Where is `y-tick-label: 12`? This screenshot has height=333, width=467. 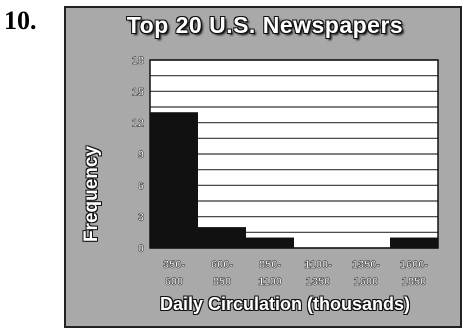 y-tick-label: 12 is located at coordinates (138, 124).